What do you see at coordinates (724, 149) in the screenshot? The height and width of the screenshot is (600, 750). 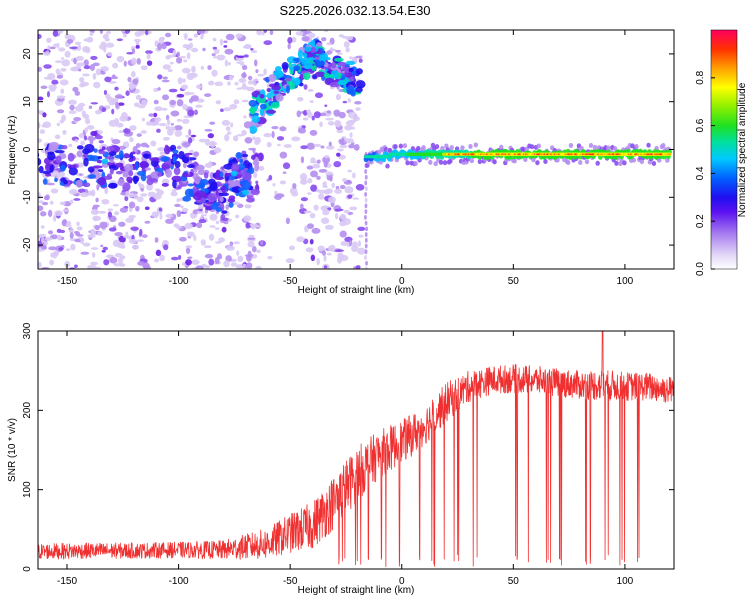 I see `colorbar-scale` at bounding box center [724, 149].